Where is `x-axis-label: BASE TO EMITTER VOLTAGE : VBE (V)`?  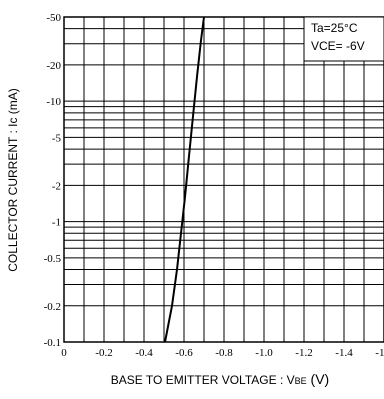 x-axis-label: BASE TO EMITTER VOLTAGE : VBE (V) is located at coordinates (220, 379).